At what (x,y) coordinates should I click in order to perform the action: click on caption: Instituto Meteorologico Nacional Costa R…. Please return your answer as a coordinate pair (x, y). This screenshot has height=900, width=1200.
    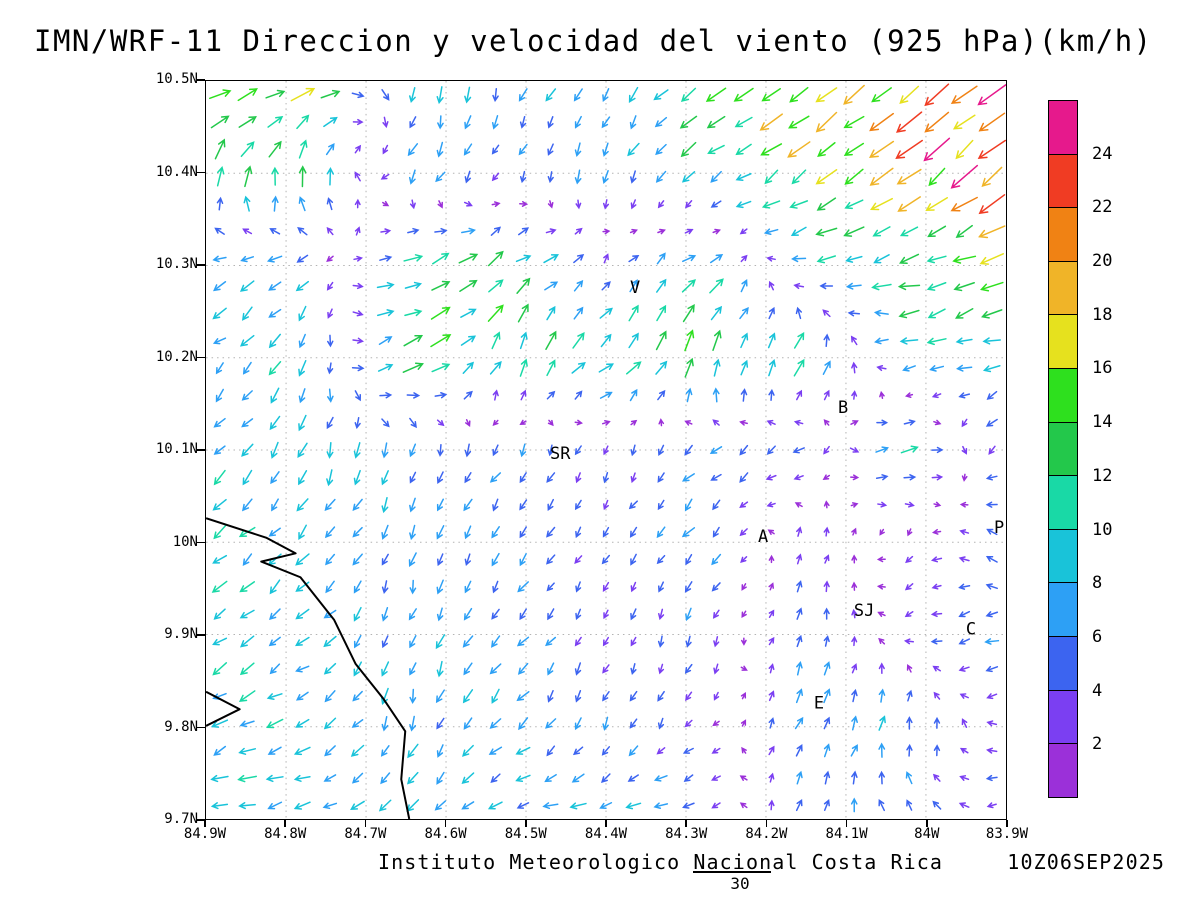
    Looking at the image, I should click on (771, 862).